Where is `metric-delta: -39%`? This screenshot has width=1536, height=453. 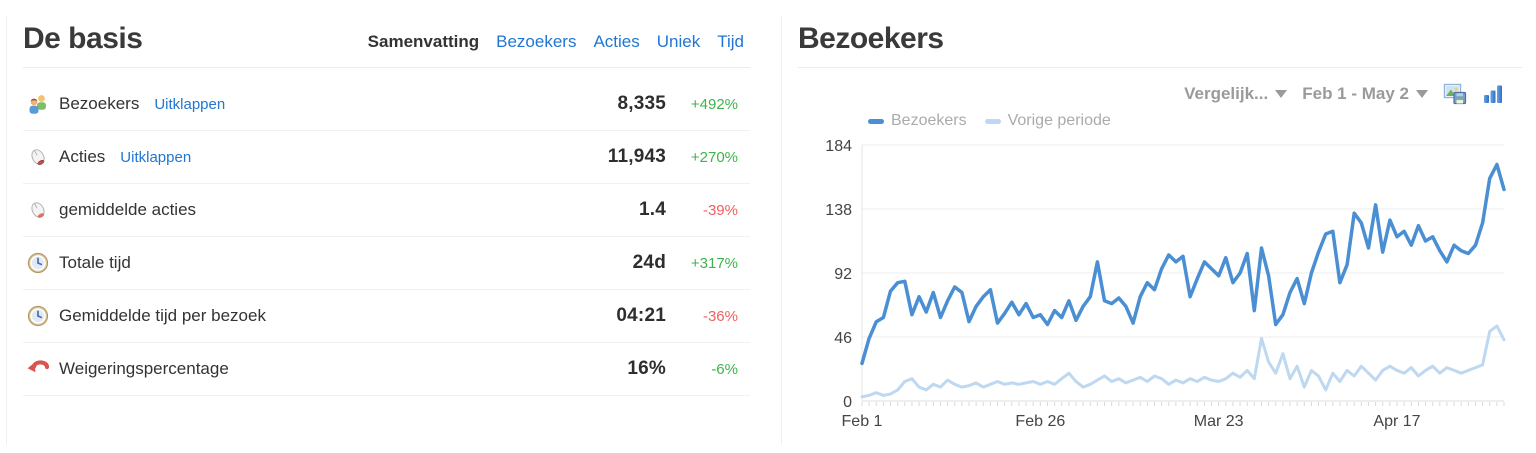
metric-delta: -39% is located at coordinates (720, 210).